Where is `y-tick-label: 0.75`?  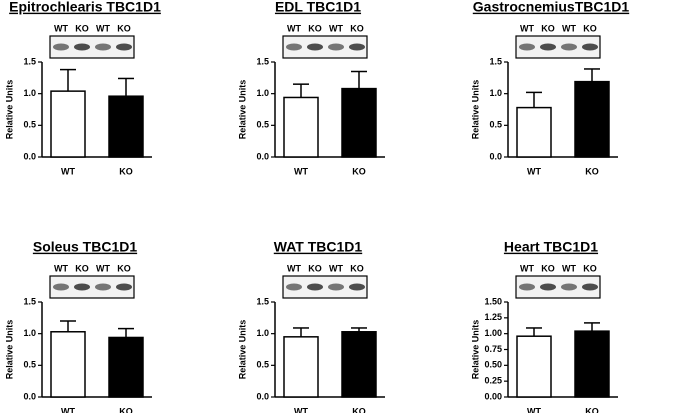
y-tick-label: 0.75 is located at coordinates (493, 349).